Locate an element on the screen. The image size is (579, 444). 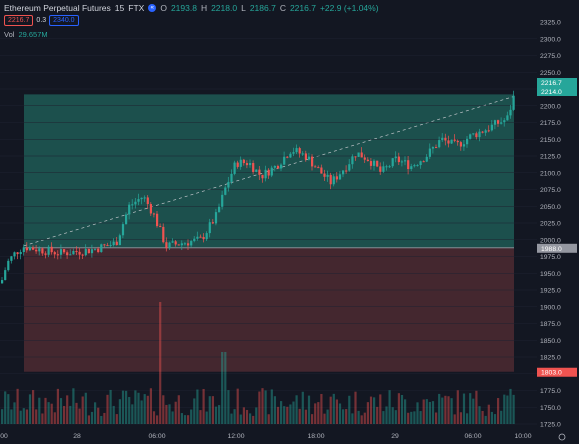
price-tick: 2275.0 is located at coordinates (550, 56).